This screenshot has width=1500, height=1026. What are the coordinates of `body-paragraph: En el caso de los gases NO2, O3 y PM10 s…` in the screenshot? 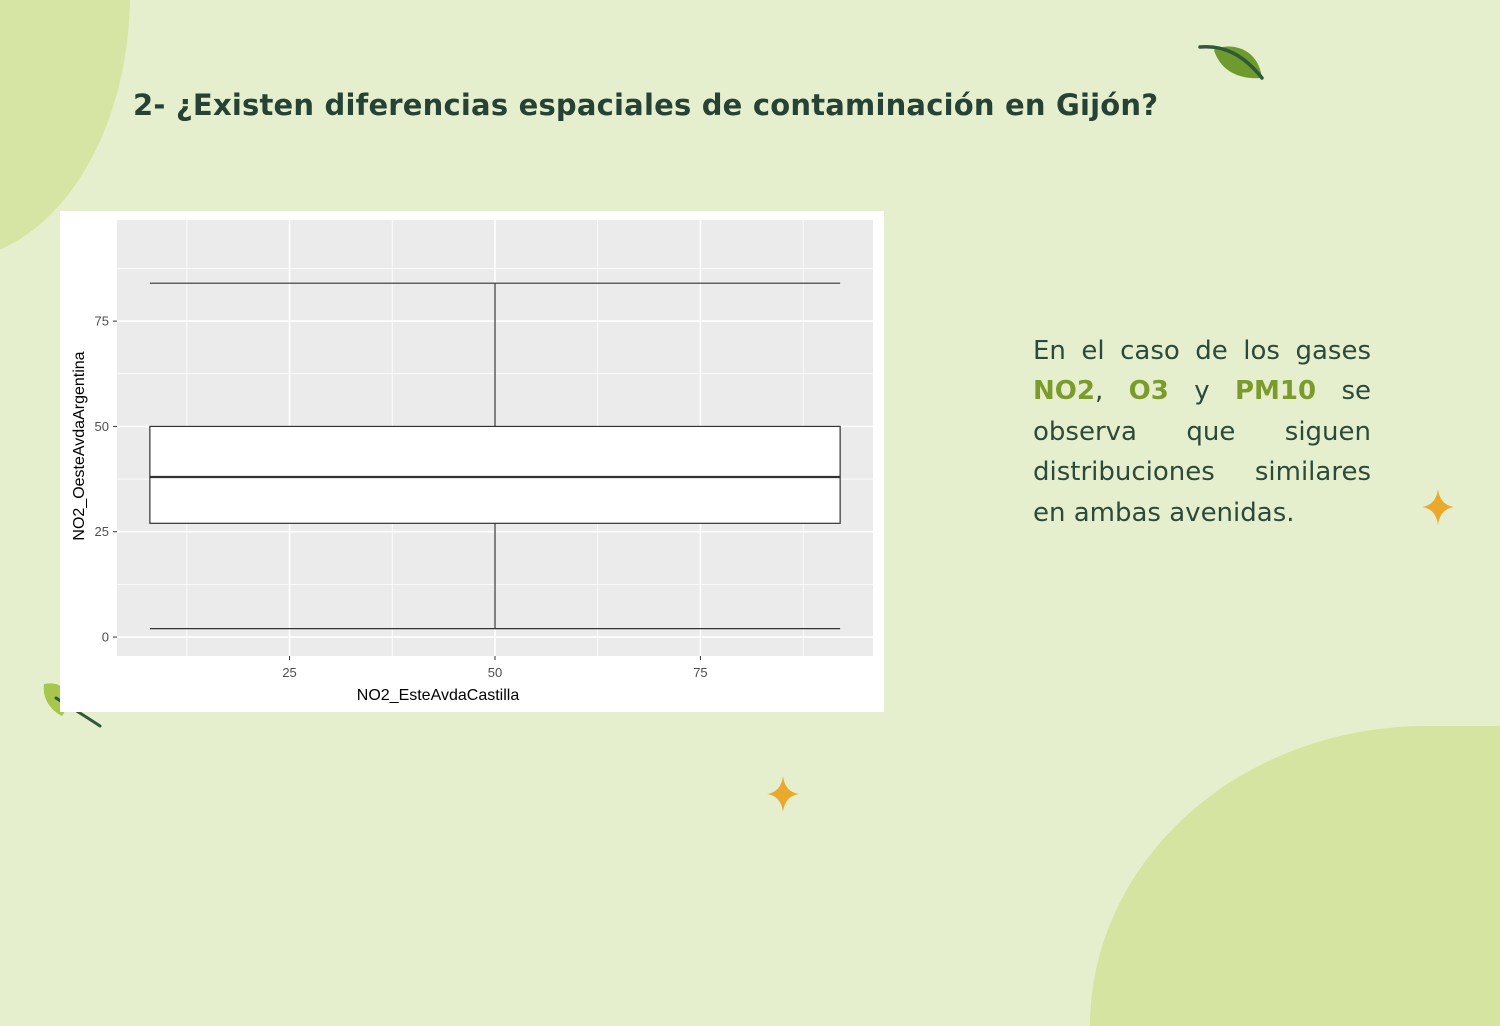 It's located at (1202, 432).